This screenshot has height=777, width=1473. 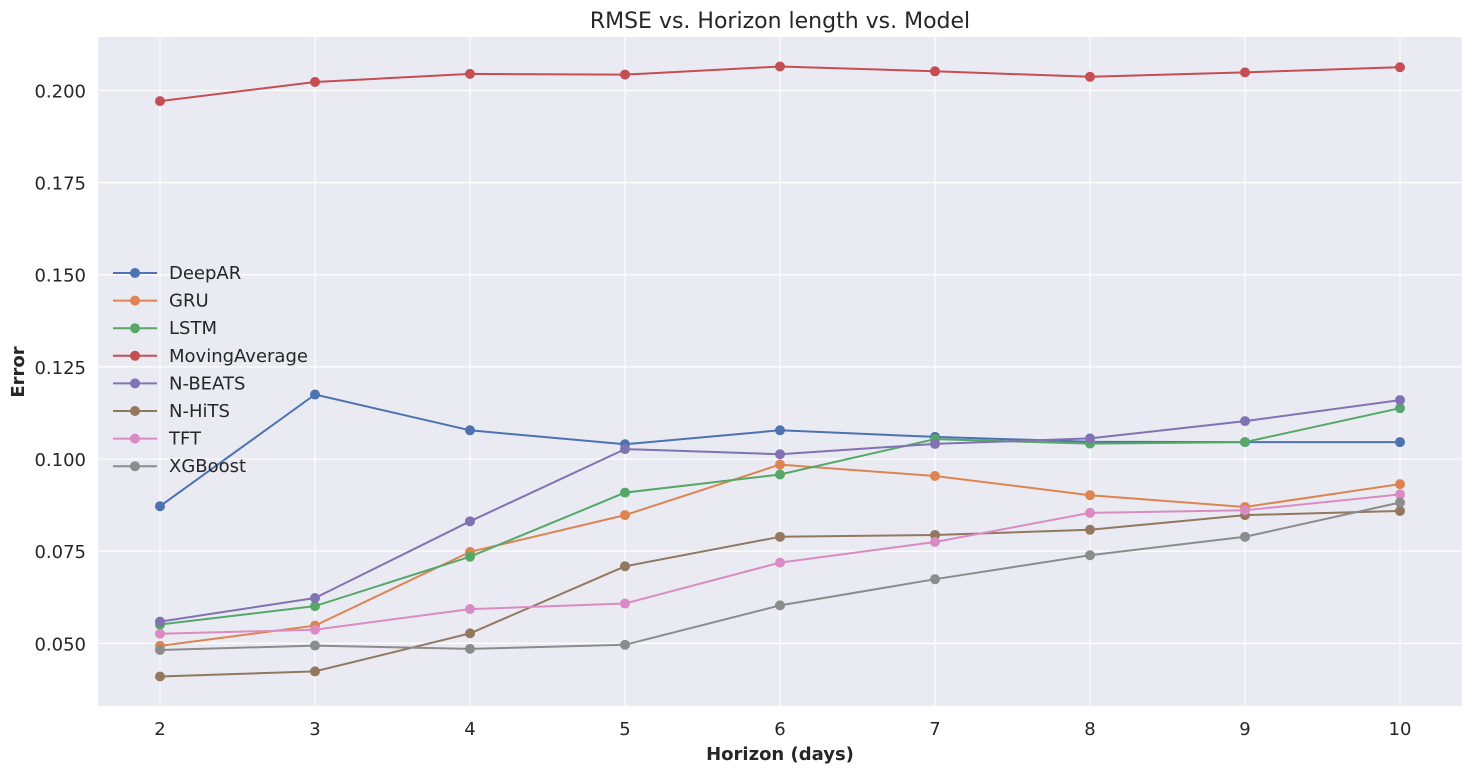 What do you see at coordinates (779, 729) in the screenshot?
I see `x-tick-label: 6` at bounding box center [779, 729].